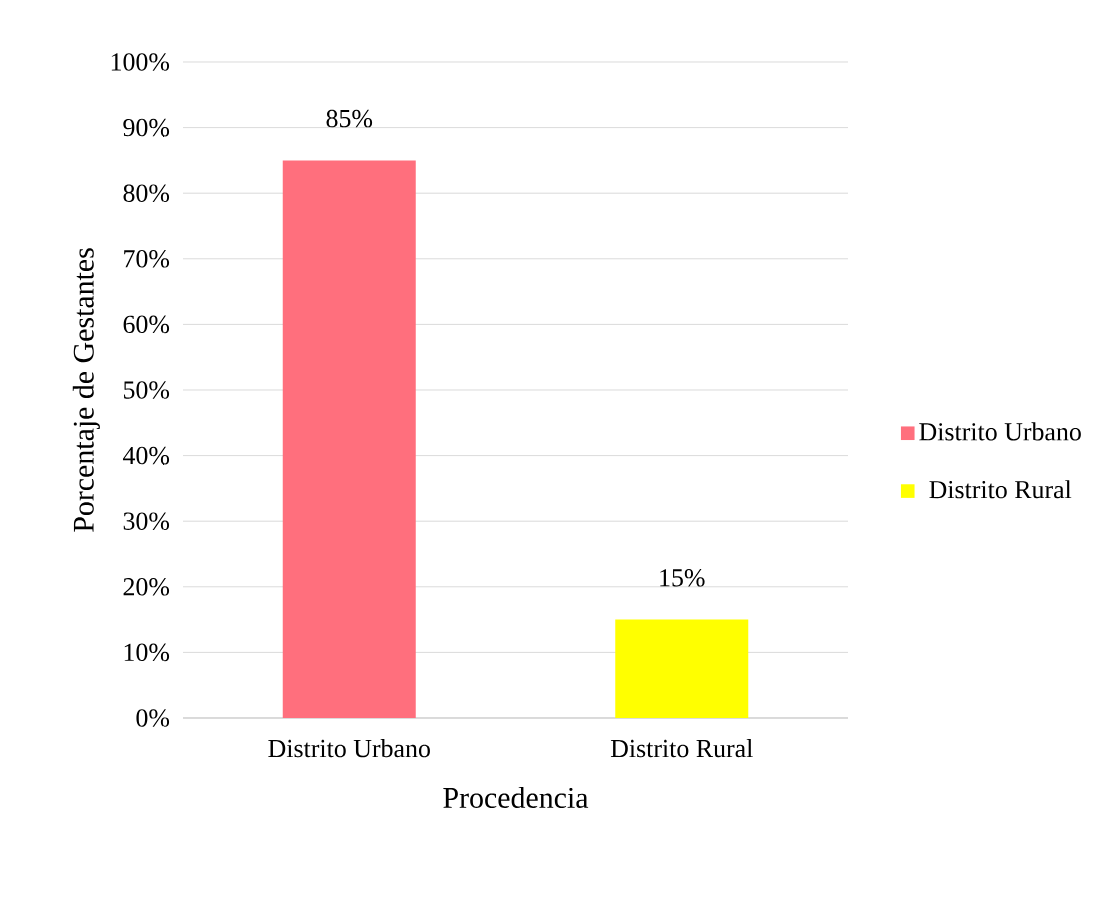  Describe the element at coordinates (1000, 489) in the screenshot. I see `legend-label: Distrito Rural` at that location.